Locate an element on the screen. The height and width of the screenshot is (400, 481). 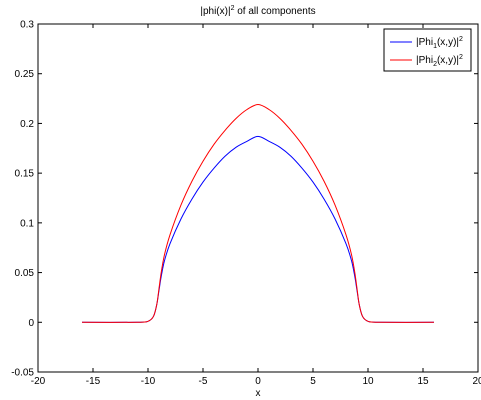
chart-title: |phi(x)|2 of all components is located at coordinates (257, 11).